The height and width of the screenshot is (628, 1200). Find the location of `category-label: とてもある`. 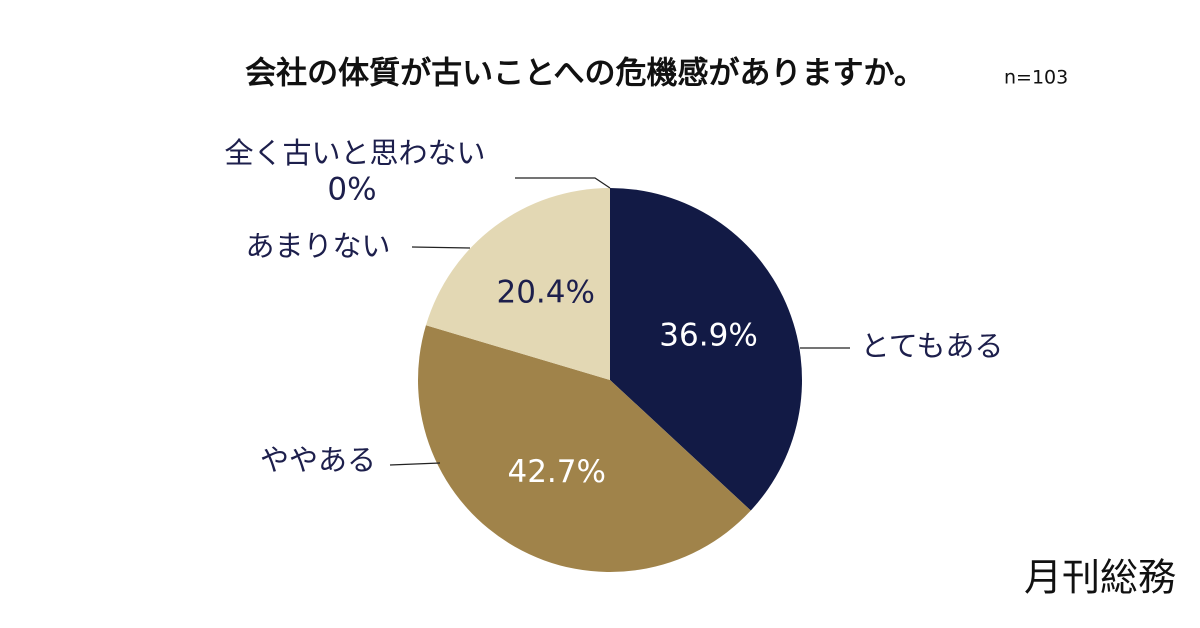

category-label: とてもある is located at coordinates (932, 346).